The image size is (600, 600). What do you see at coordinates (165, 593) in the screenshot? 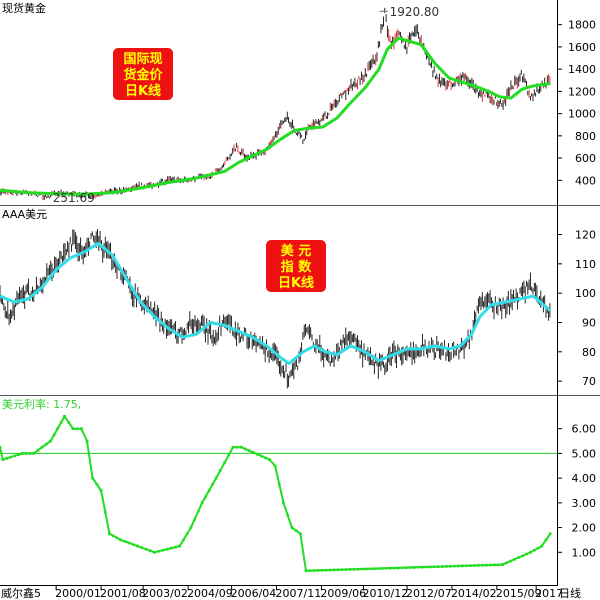
I see `x-tick-label: 2003/02` at bounding box center [165, 593].